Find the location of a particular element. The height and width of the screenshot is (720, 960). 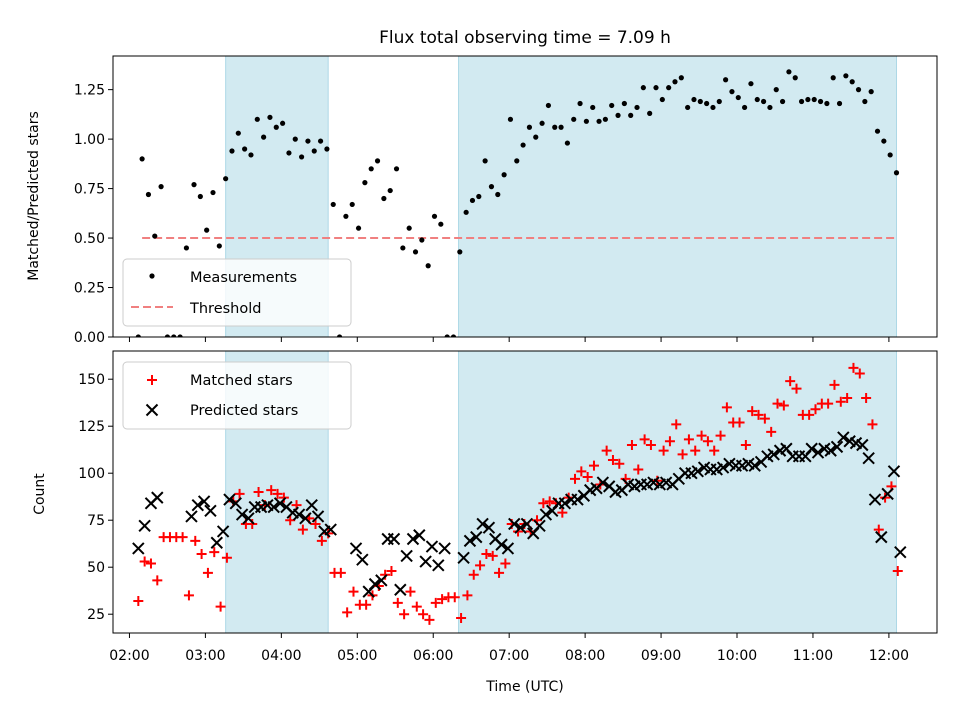

legend-threshold-label: Threshold is located at coordinates (225, 309).